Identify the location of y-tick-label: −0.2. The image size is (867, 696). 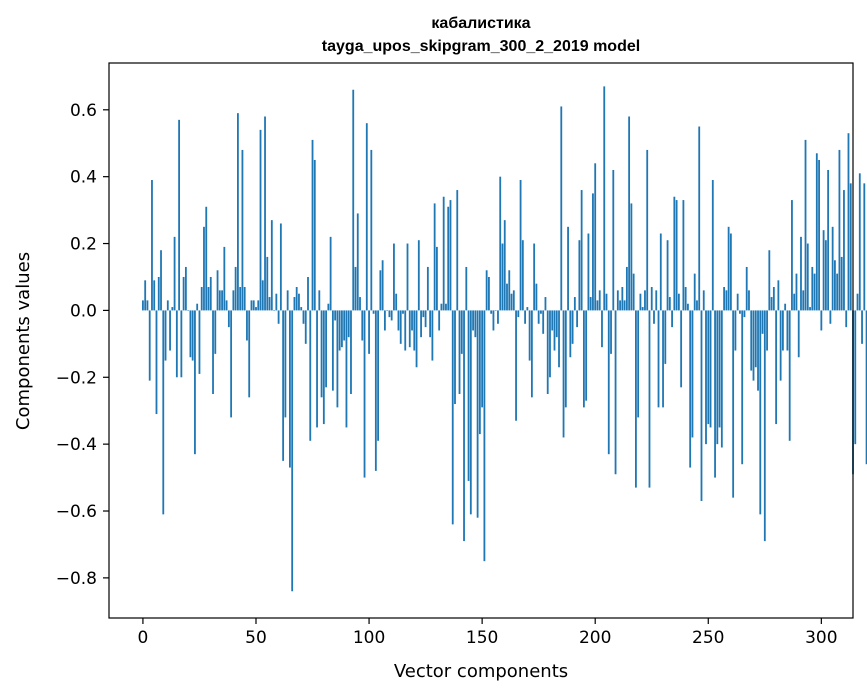
(76, 378).